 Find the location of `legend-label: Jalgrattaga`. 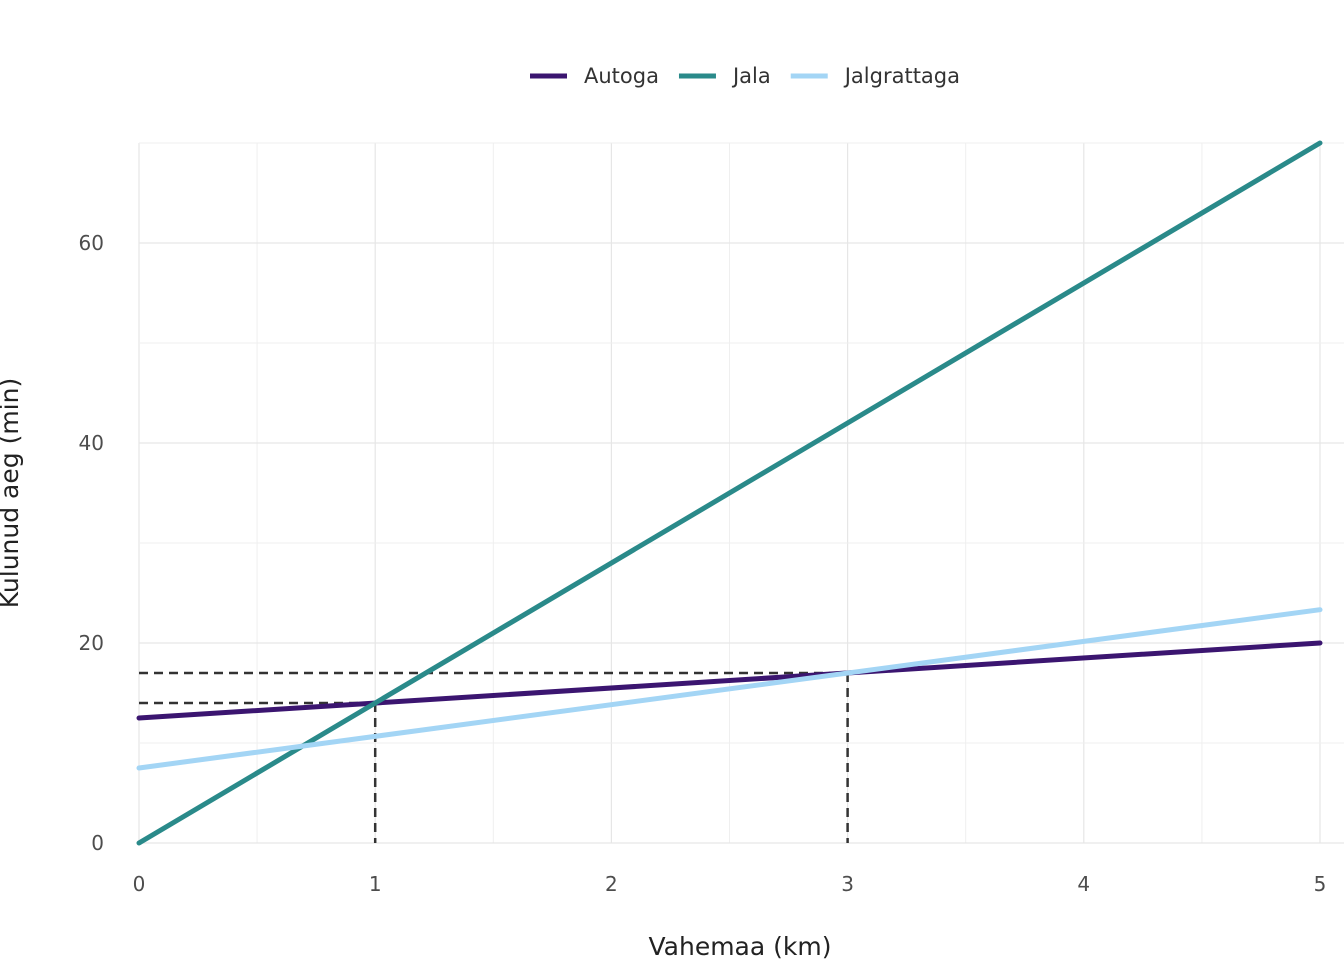

legend-label: Jalgrattaga is located at coordinates (901, 76).